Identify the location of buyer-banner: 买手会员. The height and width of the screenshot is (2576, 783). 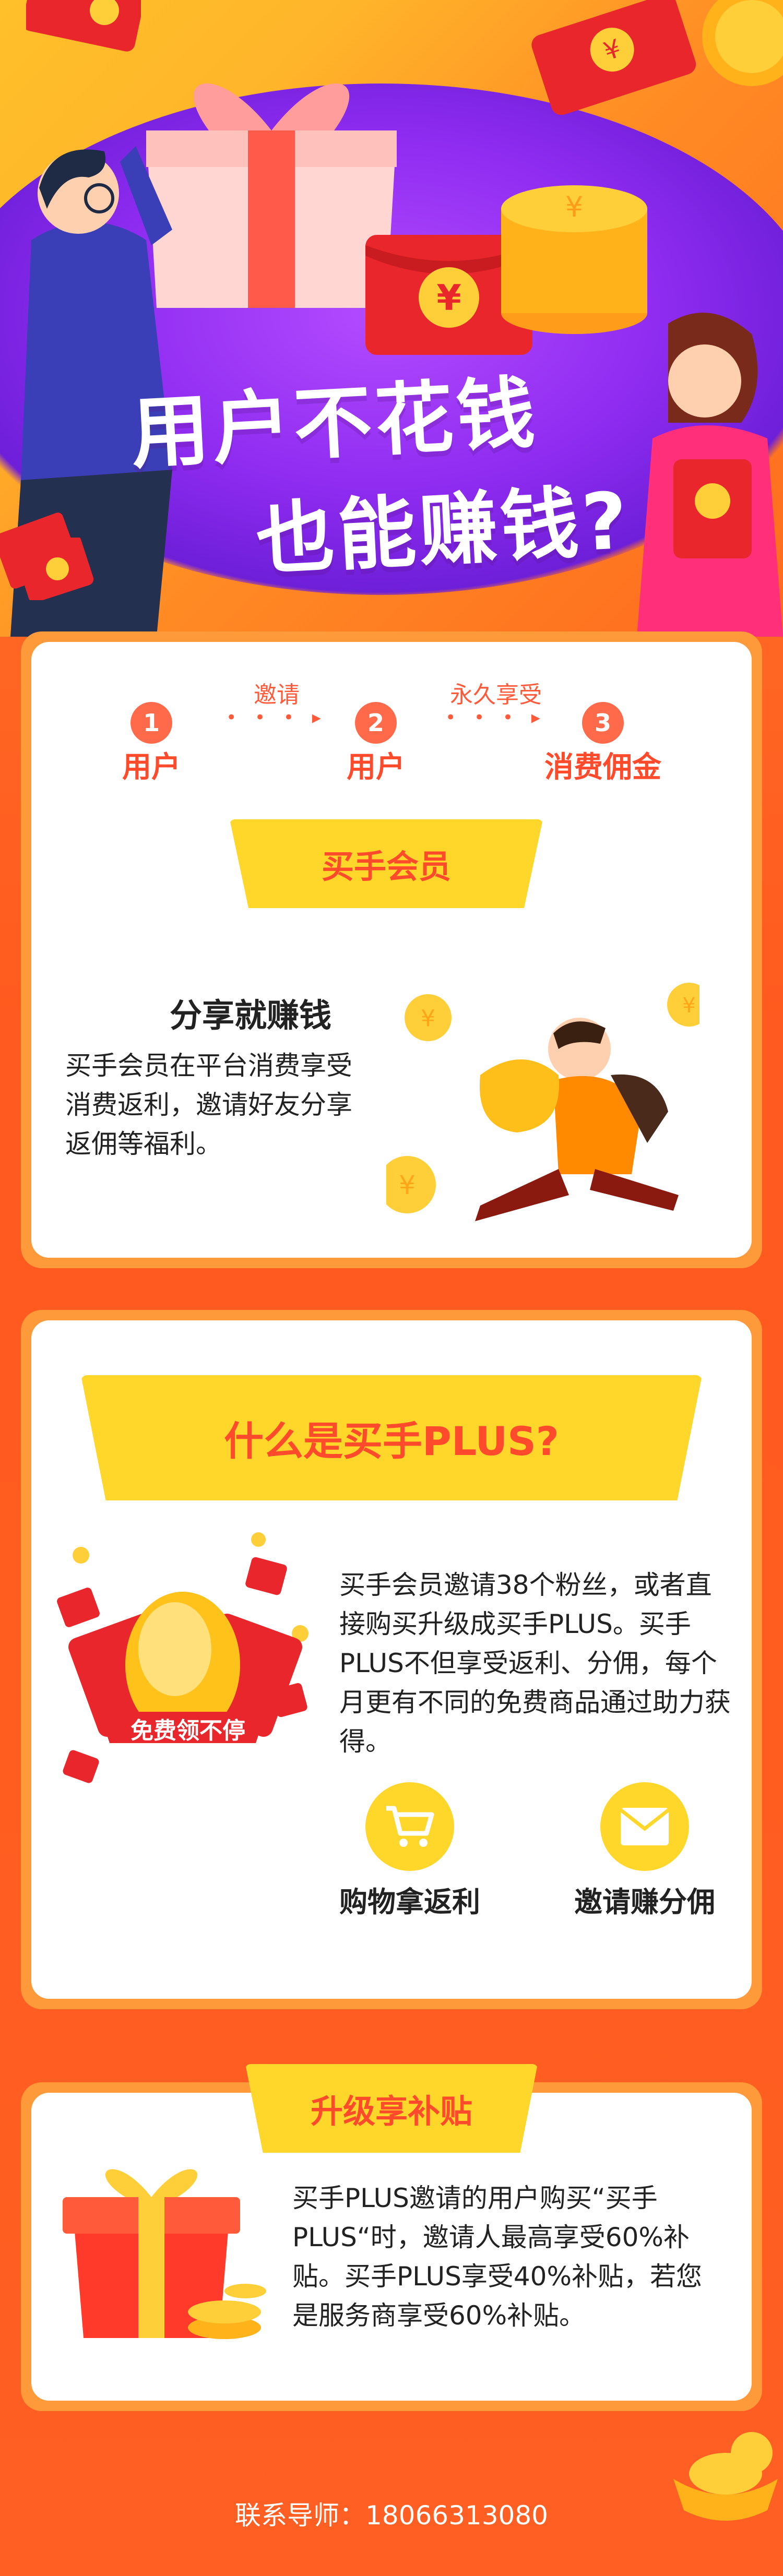
(386, 864).